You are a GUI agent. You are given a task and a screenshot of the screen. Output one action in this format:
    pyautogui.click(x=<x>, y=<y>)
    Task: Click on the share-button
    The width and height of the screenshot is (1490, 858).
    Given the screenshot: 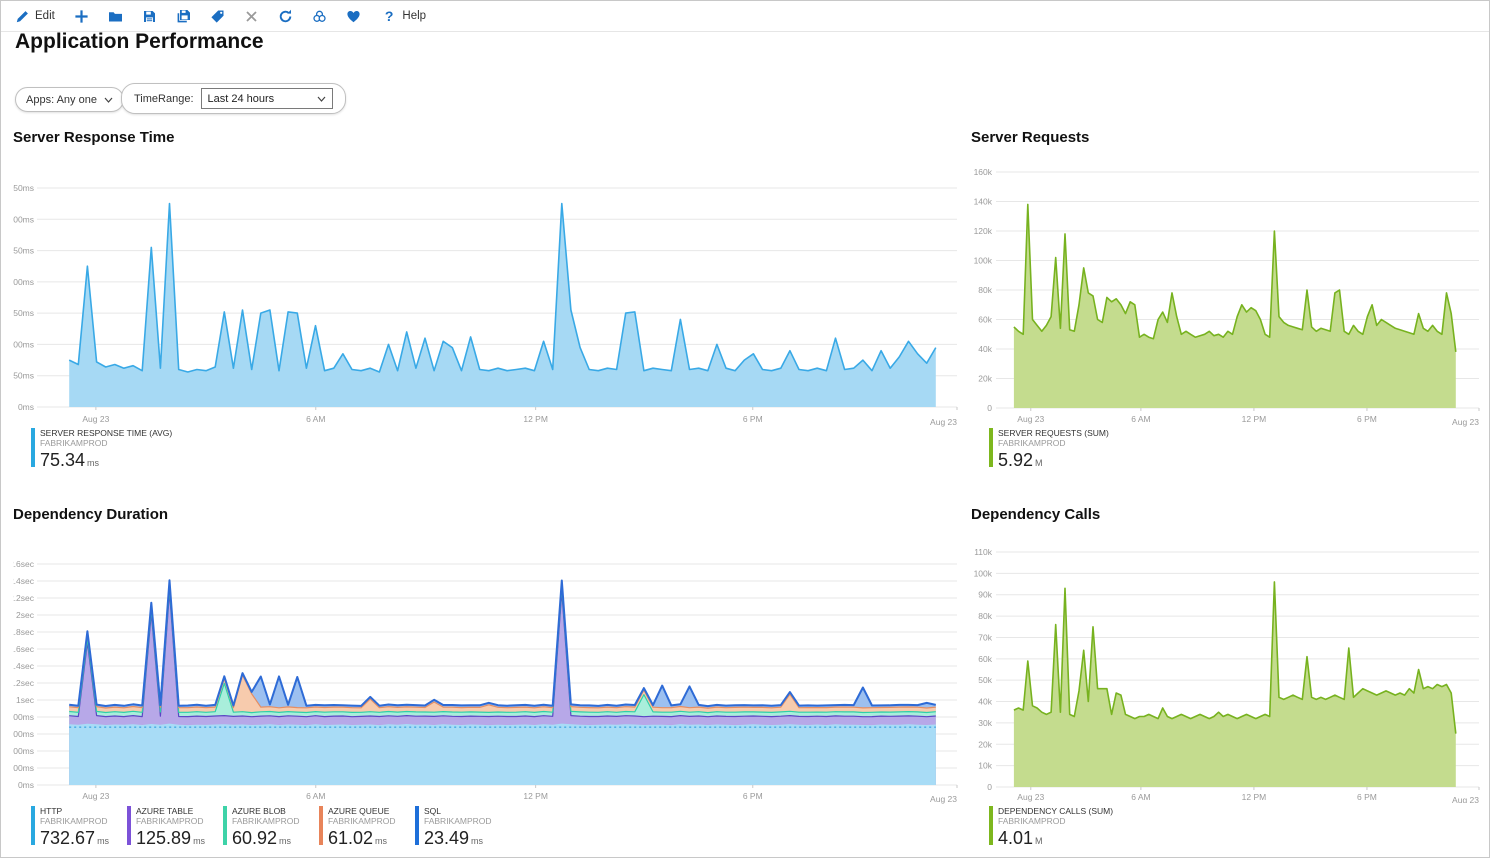 What is the action you would take?
    pyautogui.click(x=320, y=16)
    